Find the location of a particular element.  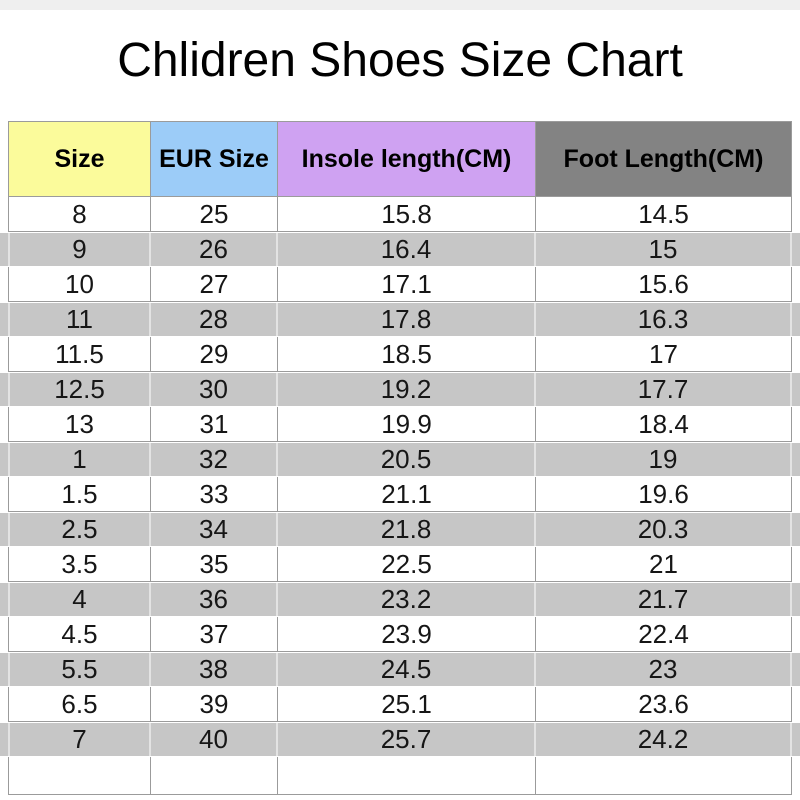

table-row: 4 36 23.2 21.7 is located at coordinates (400, 599).